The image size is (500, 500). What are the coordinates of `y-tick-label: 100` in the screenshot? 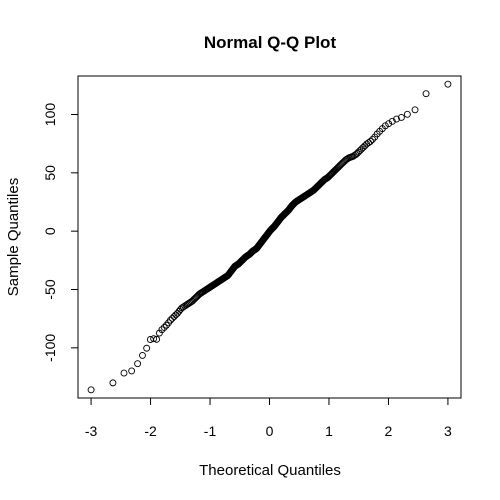 It's located at (50, 115).